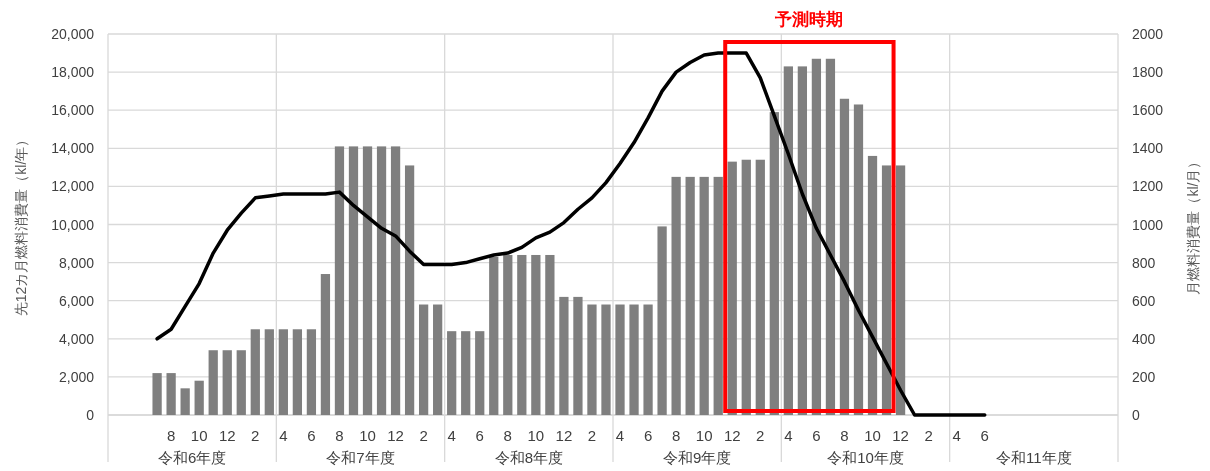  What do you see at coordinates (697, 457) in the screenshot?
I see `text: 令和9年度` at bounding box center [697, 457].